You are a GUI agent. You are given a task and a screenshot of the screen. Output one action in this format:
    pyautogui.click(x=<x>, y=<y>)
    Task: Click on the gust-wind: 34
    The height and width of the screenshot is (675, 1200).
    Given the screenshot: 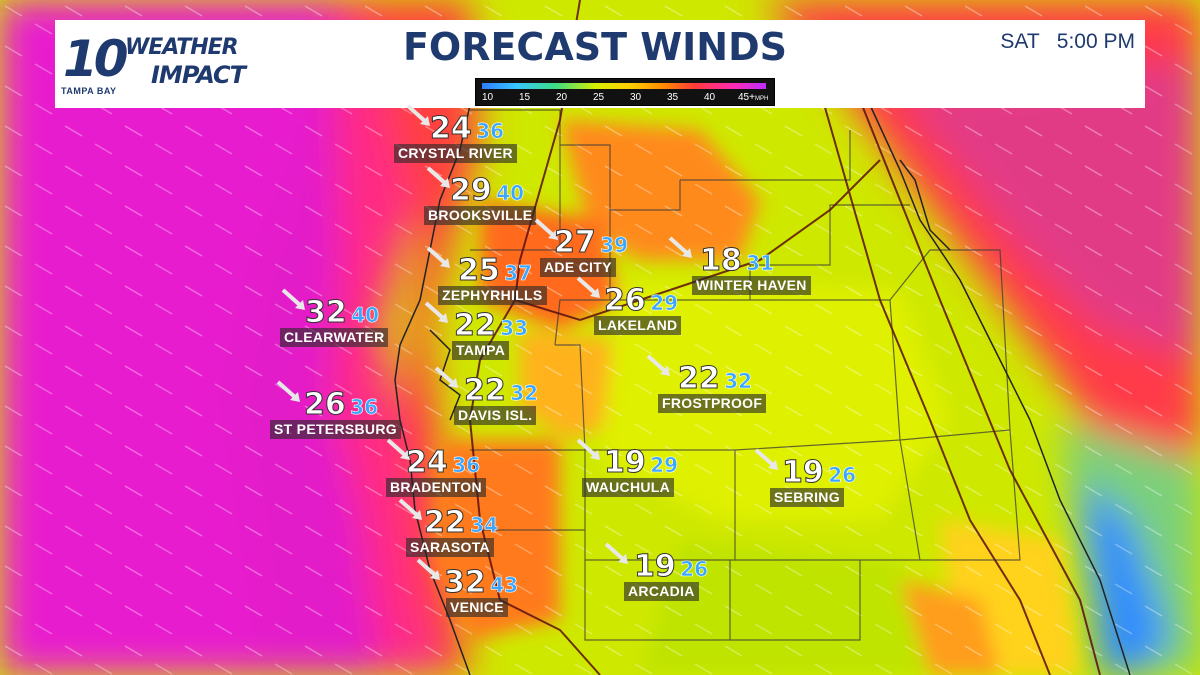 What is the action you would take?
    pyautogui.click(x=484, y=525)
    